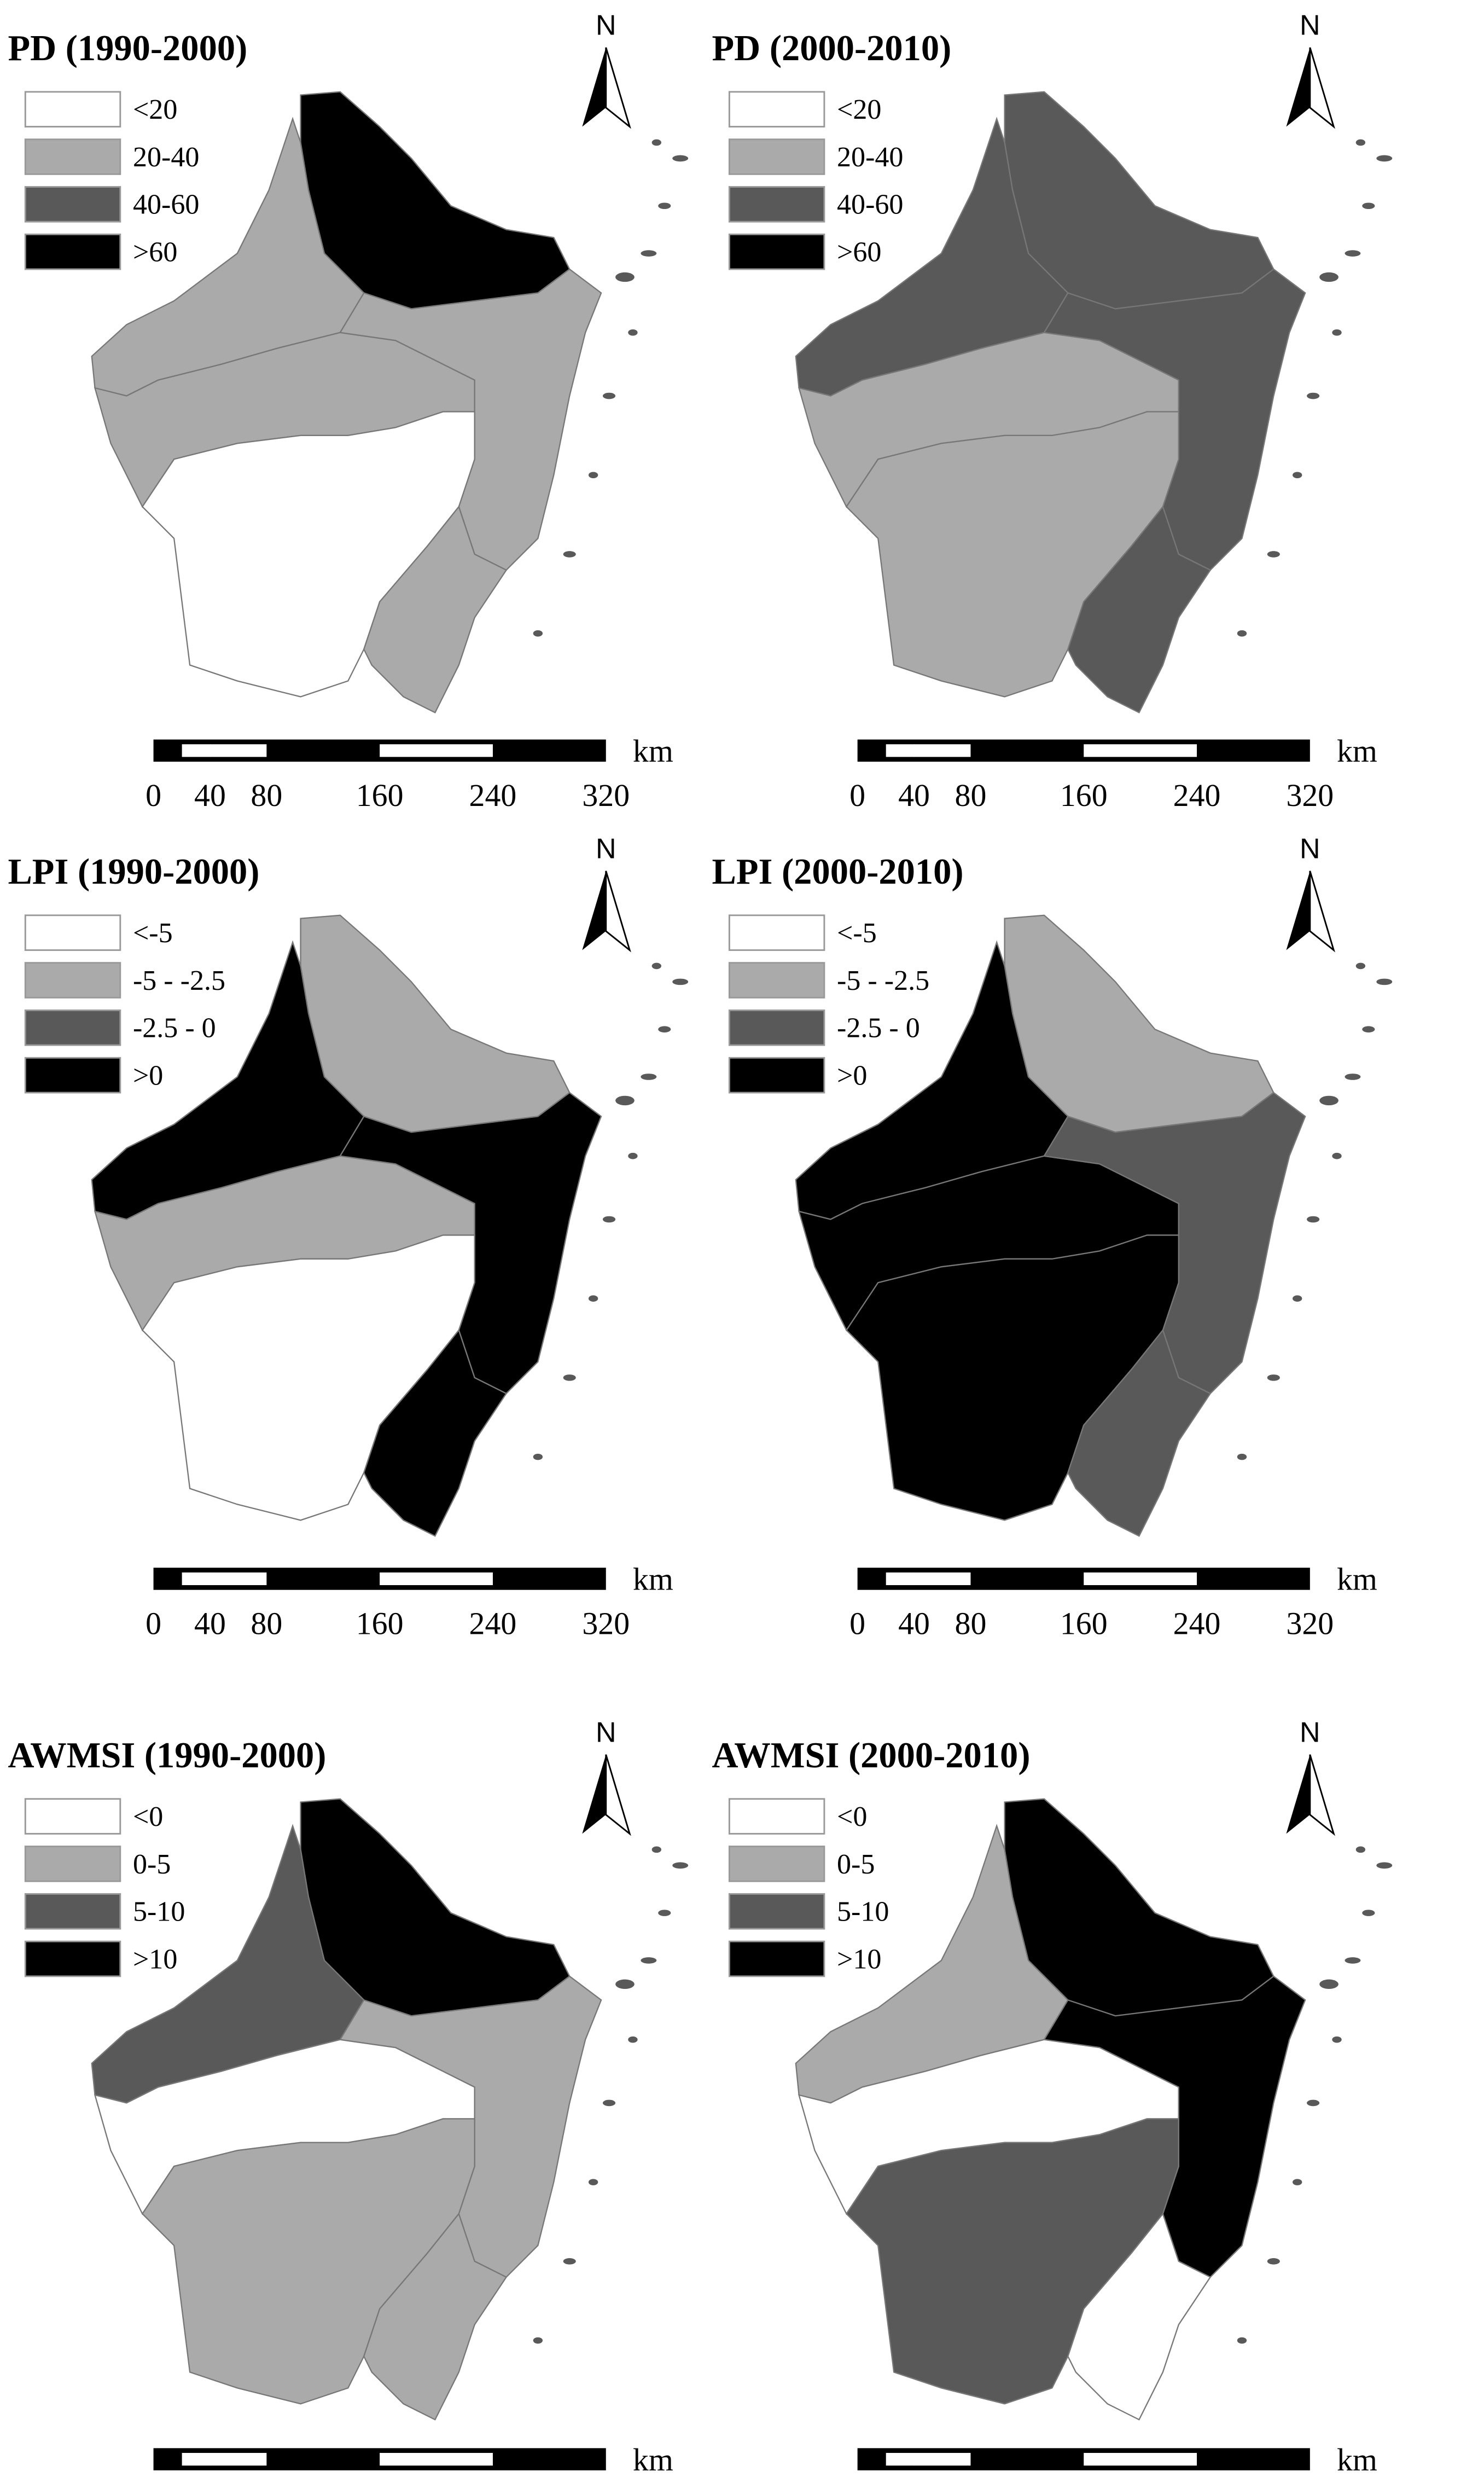 The width and height of the screenshot is (1484, 2483). I want to click on legend-label: -2.5 - 0, so click(174, 1028).